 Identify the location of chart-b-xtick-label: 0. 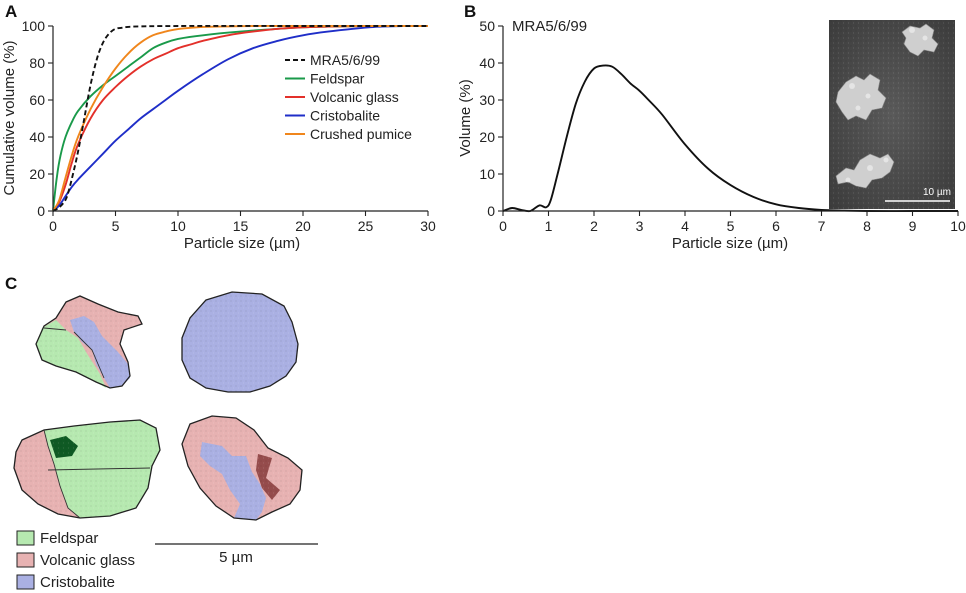
(503, 226).